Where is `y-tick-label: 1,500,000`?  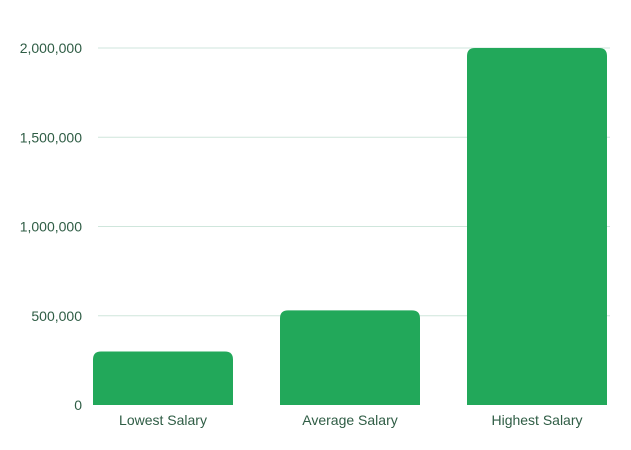 y-tick-label: 1,500,000 is located at coordinates (51, 137).